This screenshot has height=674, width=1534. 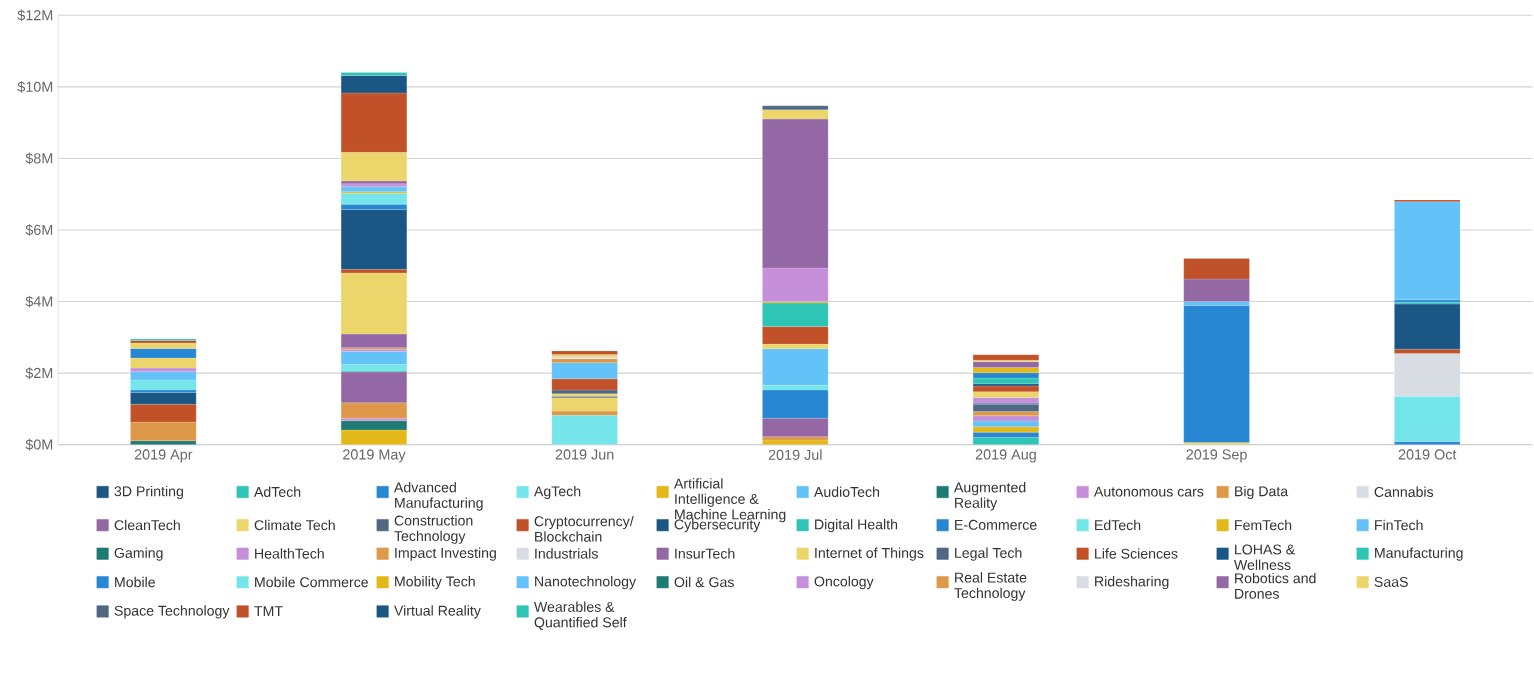 I want to click on legend-label: AgTech, so click(x=557, y=492).